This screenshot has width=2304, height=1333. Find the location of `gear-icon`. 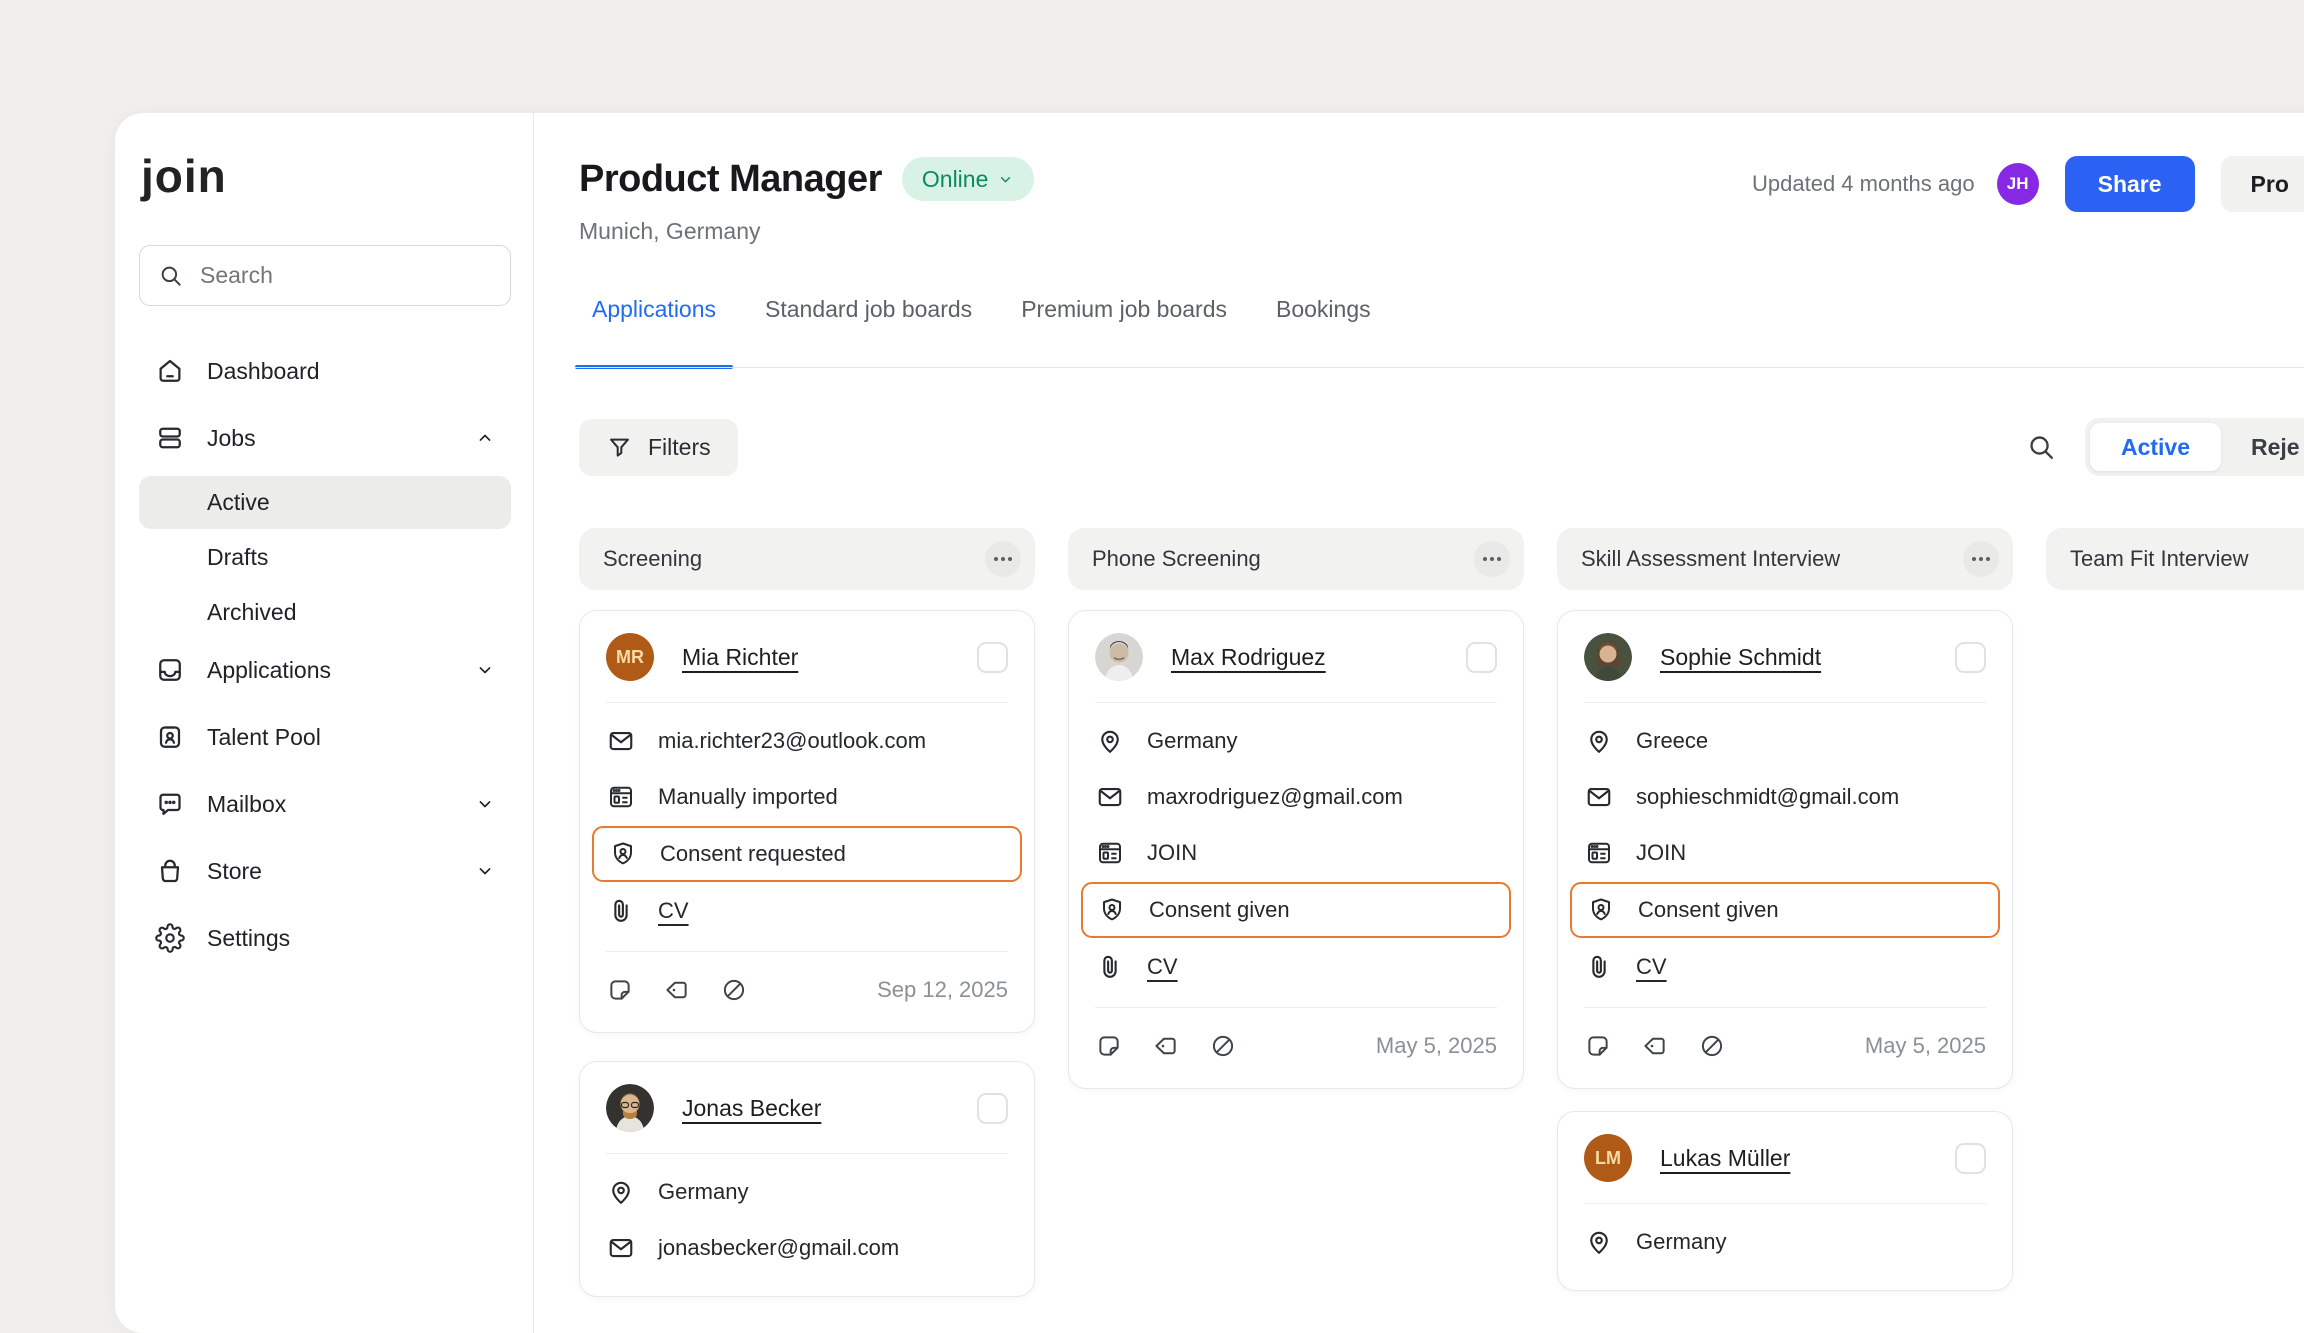

gear-icon is located at coordinates (170, 938).